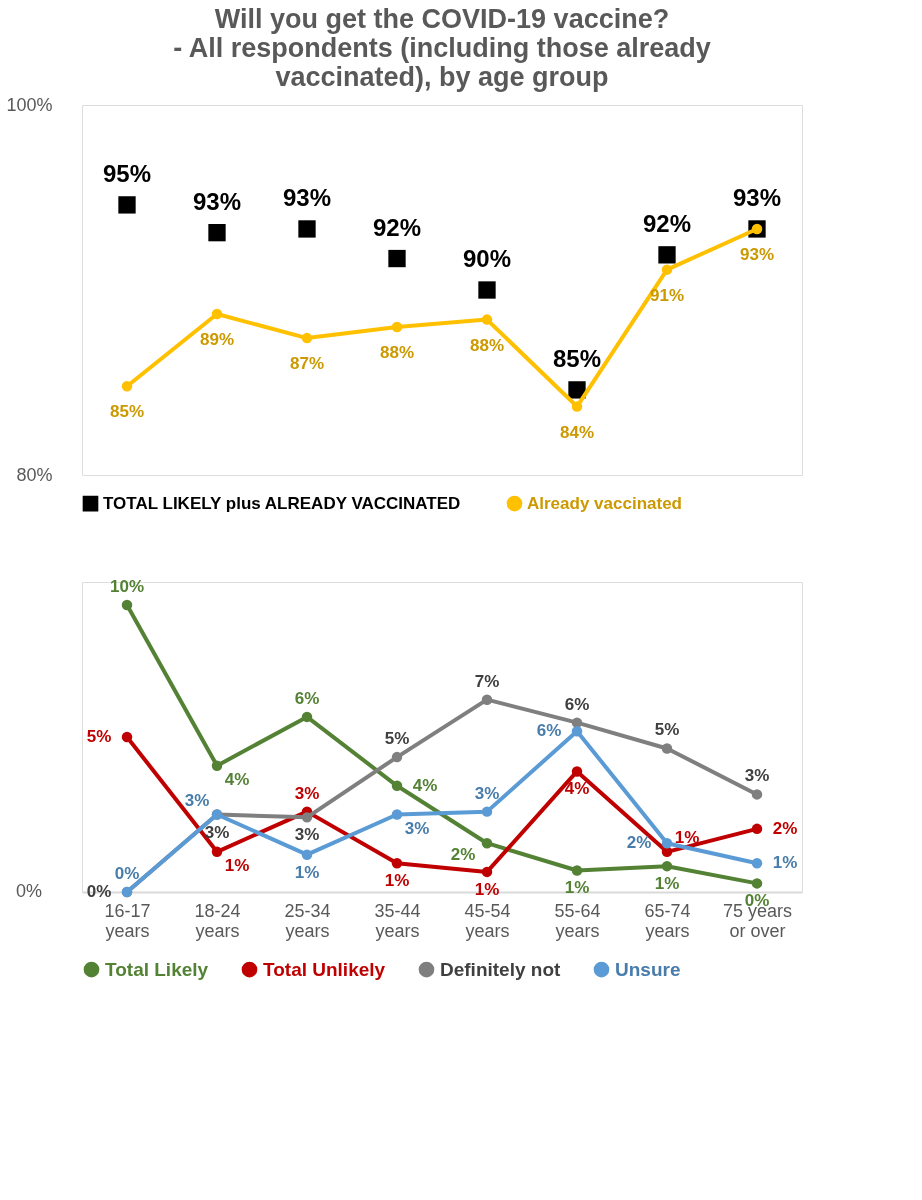 This screenshot has height=1200, width=922. What do you see at coordinates (442, 48) in the screenshot?
I see `chart-title: Will you get the COVID-19 vaccine? - All respondents (including those already vaccinated), by age group` at bounding box center [442, 48].